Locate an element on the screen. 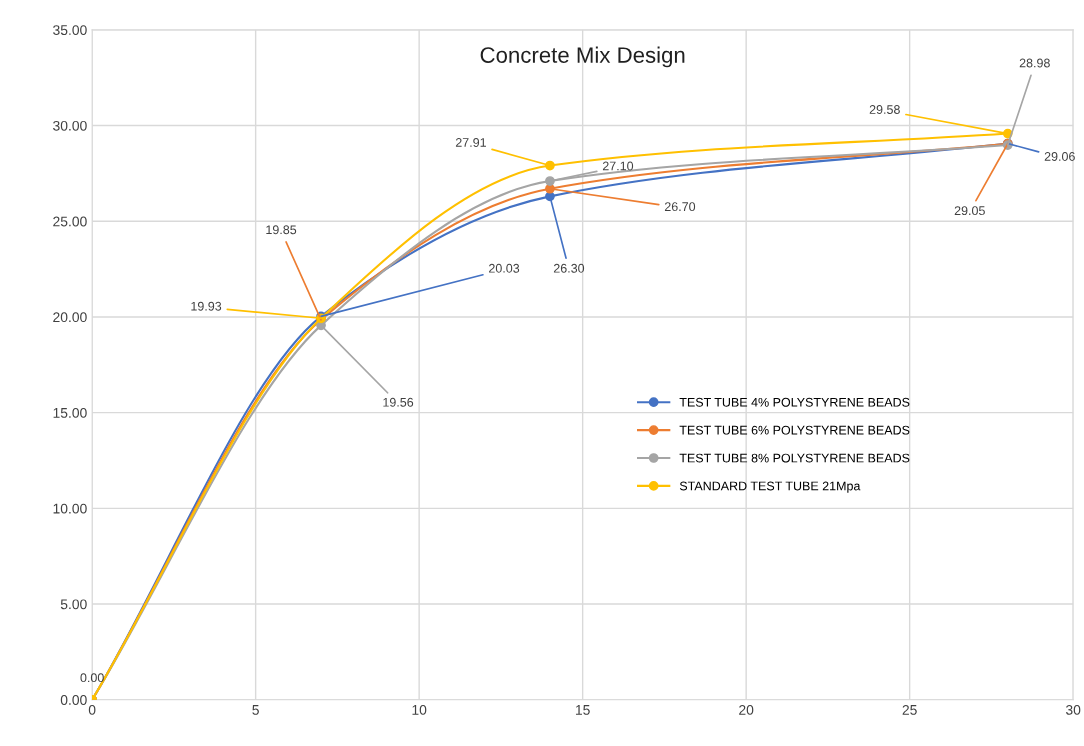 The width and height of the screenshot is (1084, 746). data-label: 29.58 is located at coordinates (884, 109).